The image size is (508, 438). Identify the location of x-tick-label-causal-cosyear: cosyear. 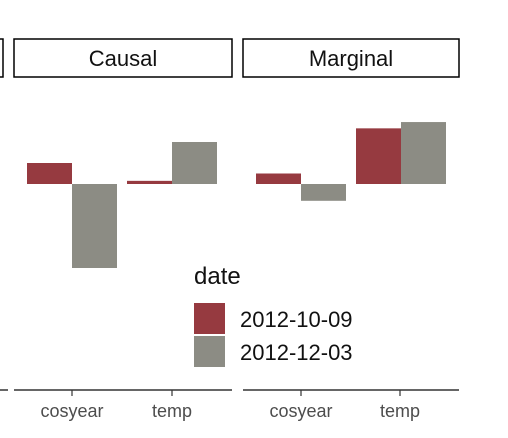
(71, 411).